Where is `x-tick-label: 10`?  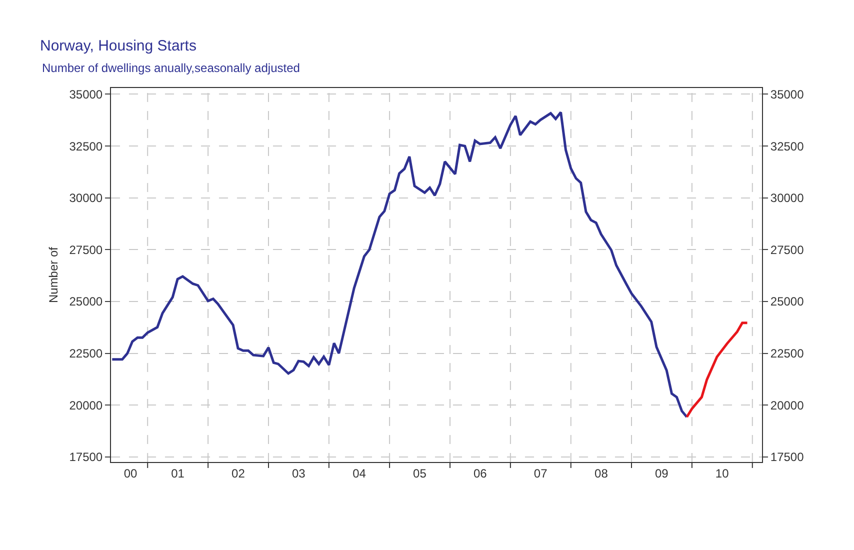
x-tick-label: 10 is located at coordinates (722, 473).